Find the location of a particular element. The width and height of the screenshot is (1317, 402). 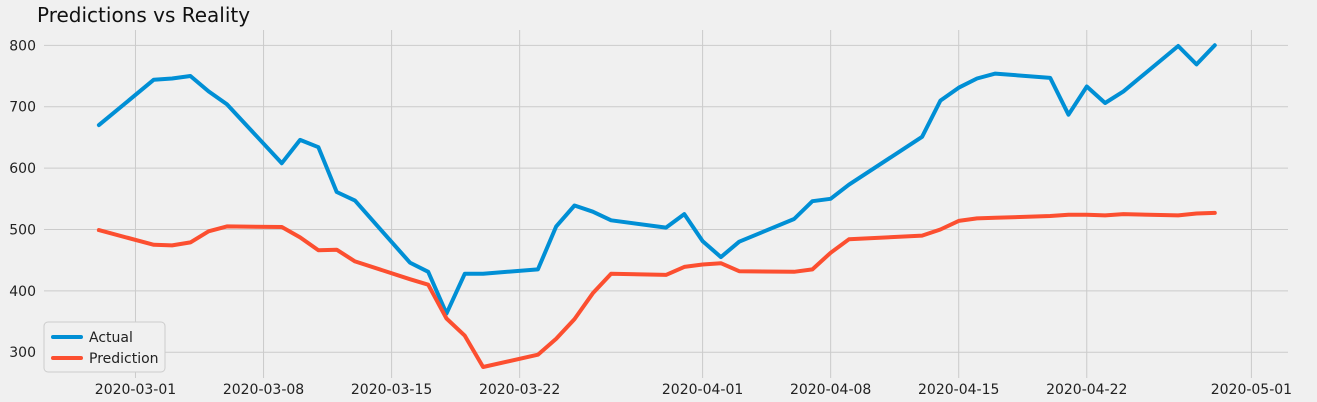

legend-label-actual: Actual is located at coordinates (111, 338).